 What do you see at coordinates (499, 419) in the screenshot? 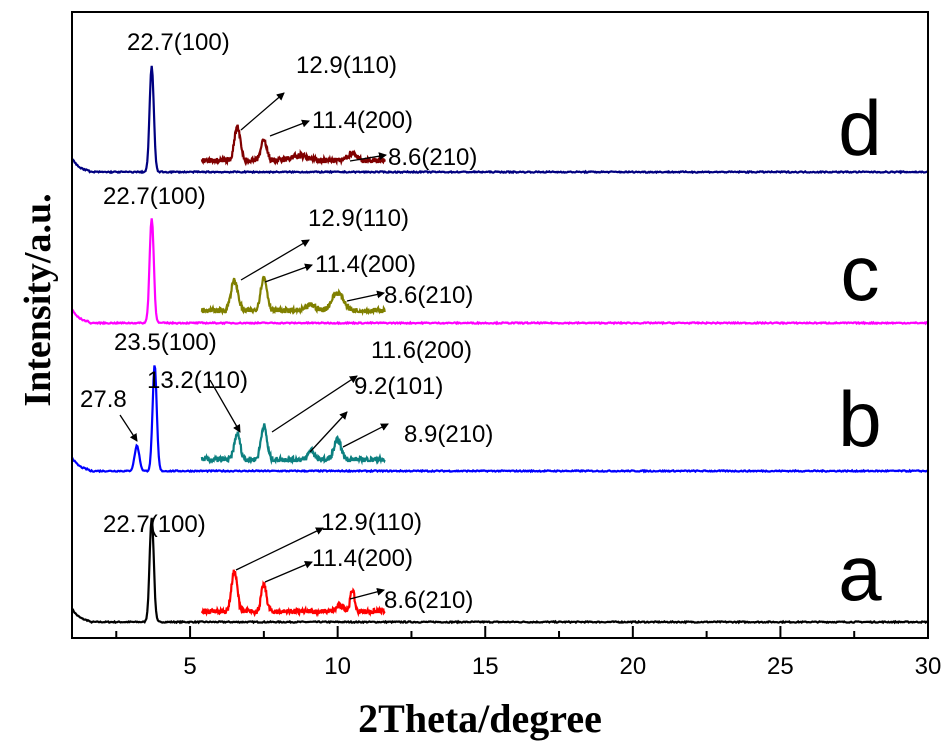
I see `pattern-b-curve` at bounding box center [499, 419].